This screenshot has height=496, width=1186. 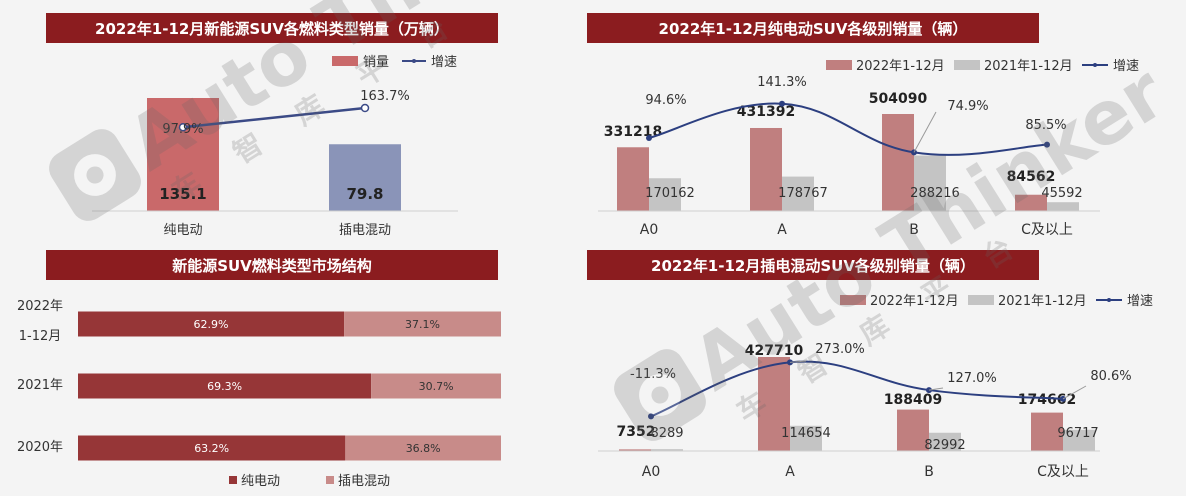 What do you see at coordinates (1110, 376) in the screenshot?
I see `growth-label: 80.6%` at bounding box center [1110, 376].